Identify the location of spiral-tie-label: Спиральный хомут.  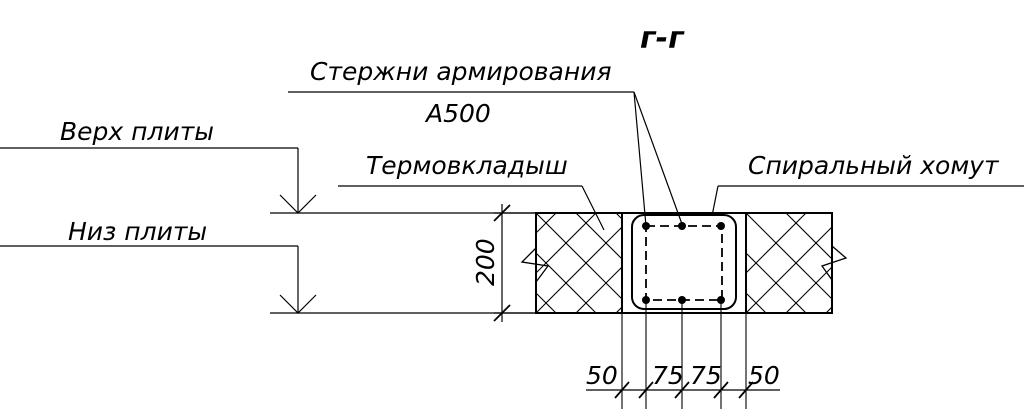
(874, 165).